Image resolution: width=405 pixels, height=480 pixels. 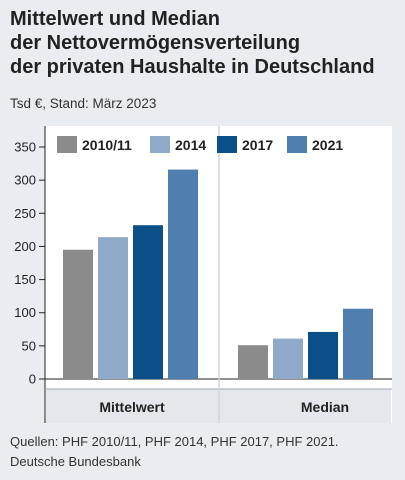 What do you see at coordinates (155, 43) in the screenshot?
I see `title-line-2: der Nettovermögensverteilung` at bounding box center [155, 43].